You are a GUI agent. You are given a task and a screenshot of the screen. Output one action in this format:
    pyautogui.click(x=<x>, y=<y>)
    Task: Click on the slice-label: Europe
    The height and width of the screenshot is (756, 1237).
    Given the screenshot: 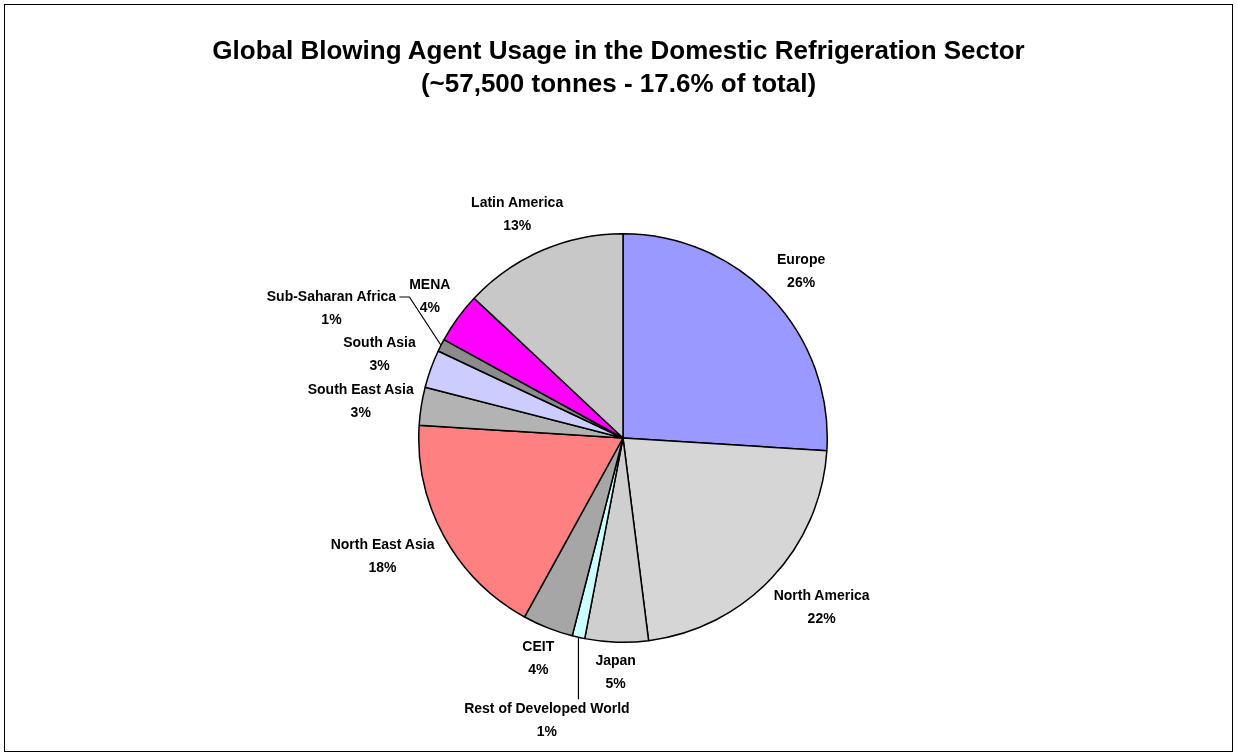 What is the action you would take?
    pyautogui.click(x=801, y=258)
    